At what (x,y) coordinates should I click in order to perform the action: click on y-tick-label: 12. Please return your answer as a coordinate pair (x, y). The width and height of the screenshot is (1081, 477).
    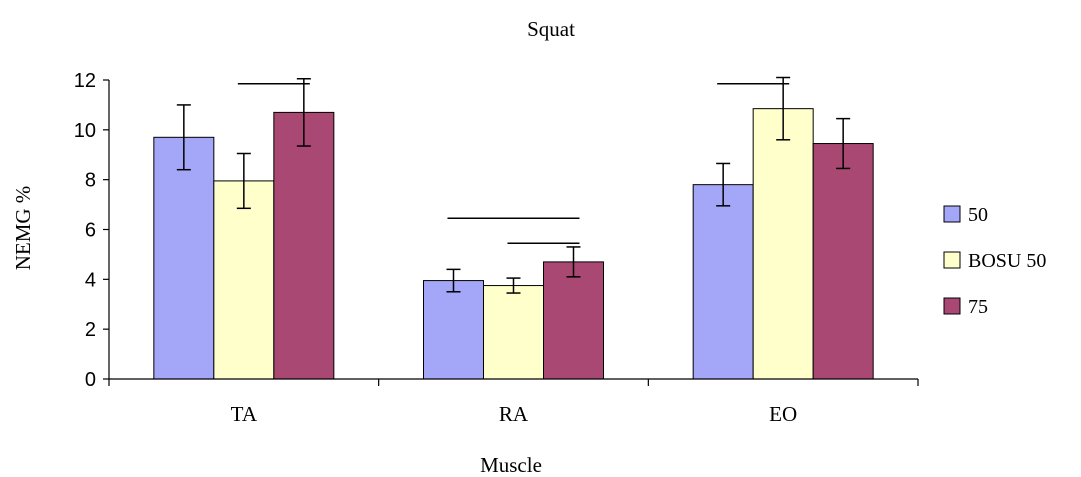
    Looking at the image, I should click on (85, 81).